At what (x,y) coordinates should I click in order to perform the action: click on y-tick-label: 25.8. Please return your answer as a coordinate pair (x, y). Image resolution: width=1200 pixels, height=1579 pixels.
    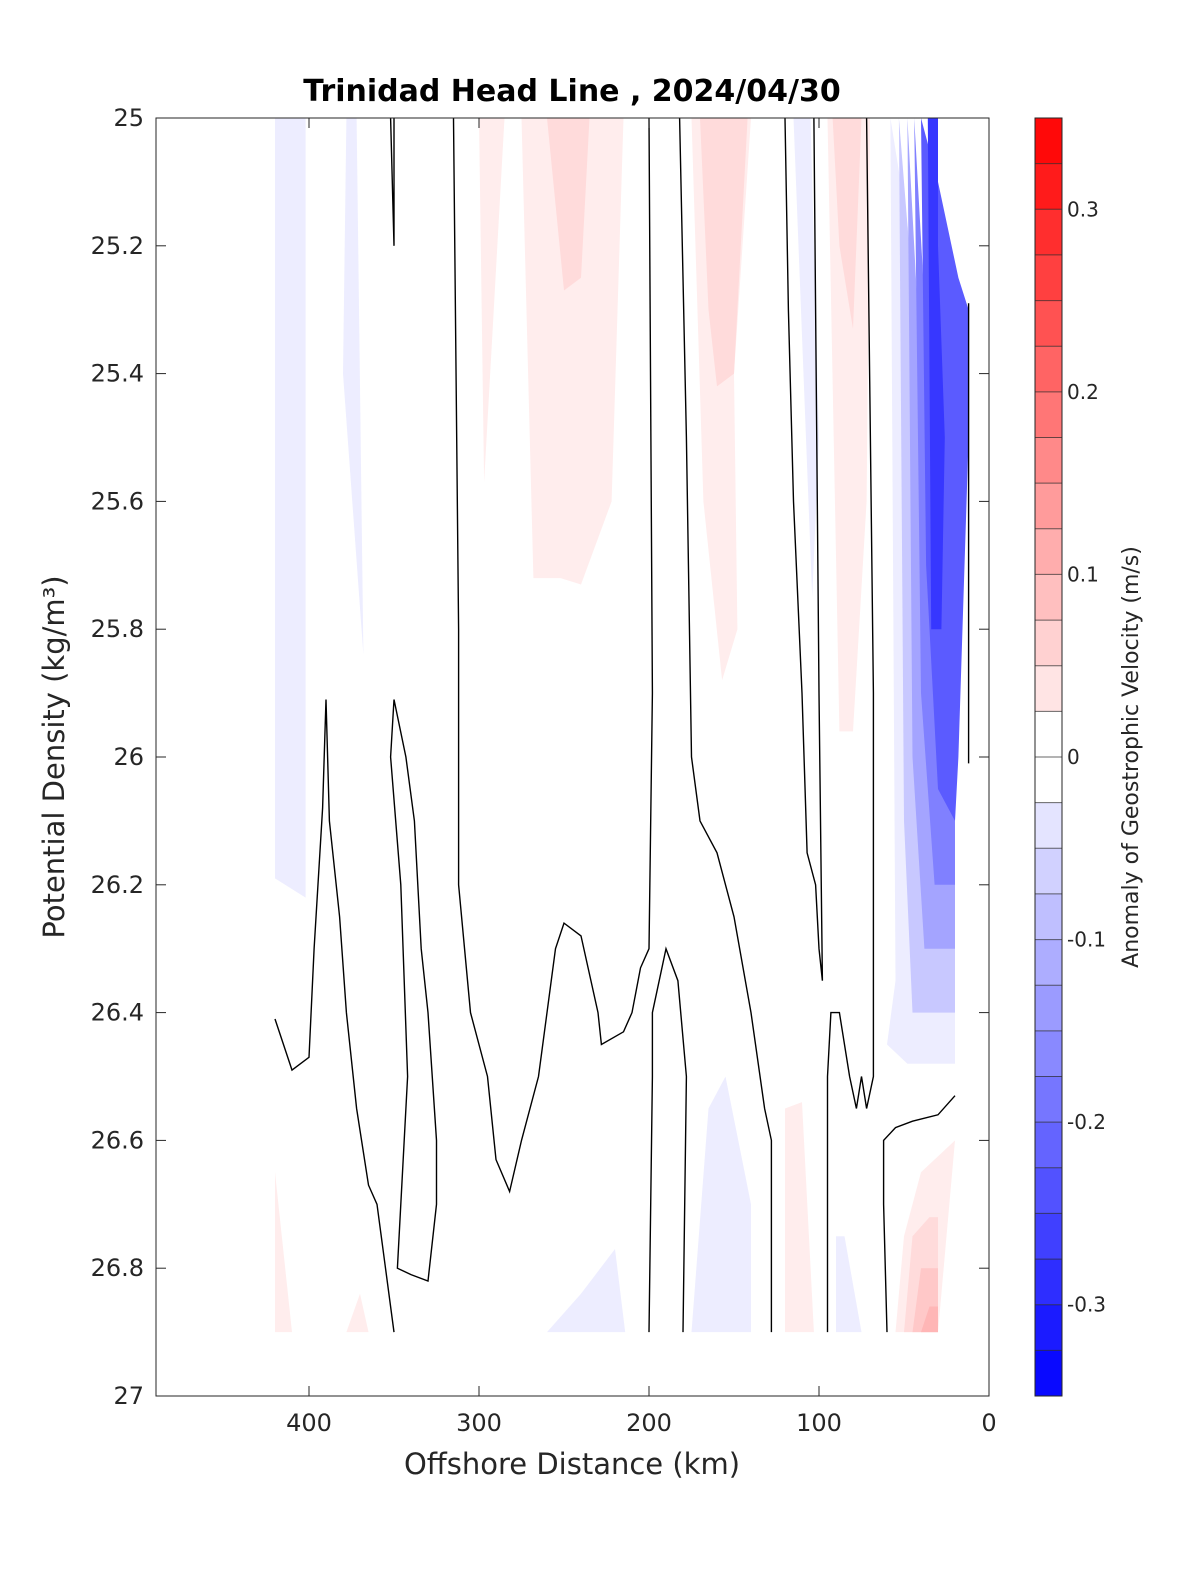
    Looking at the image, I should click on (117, 629).